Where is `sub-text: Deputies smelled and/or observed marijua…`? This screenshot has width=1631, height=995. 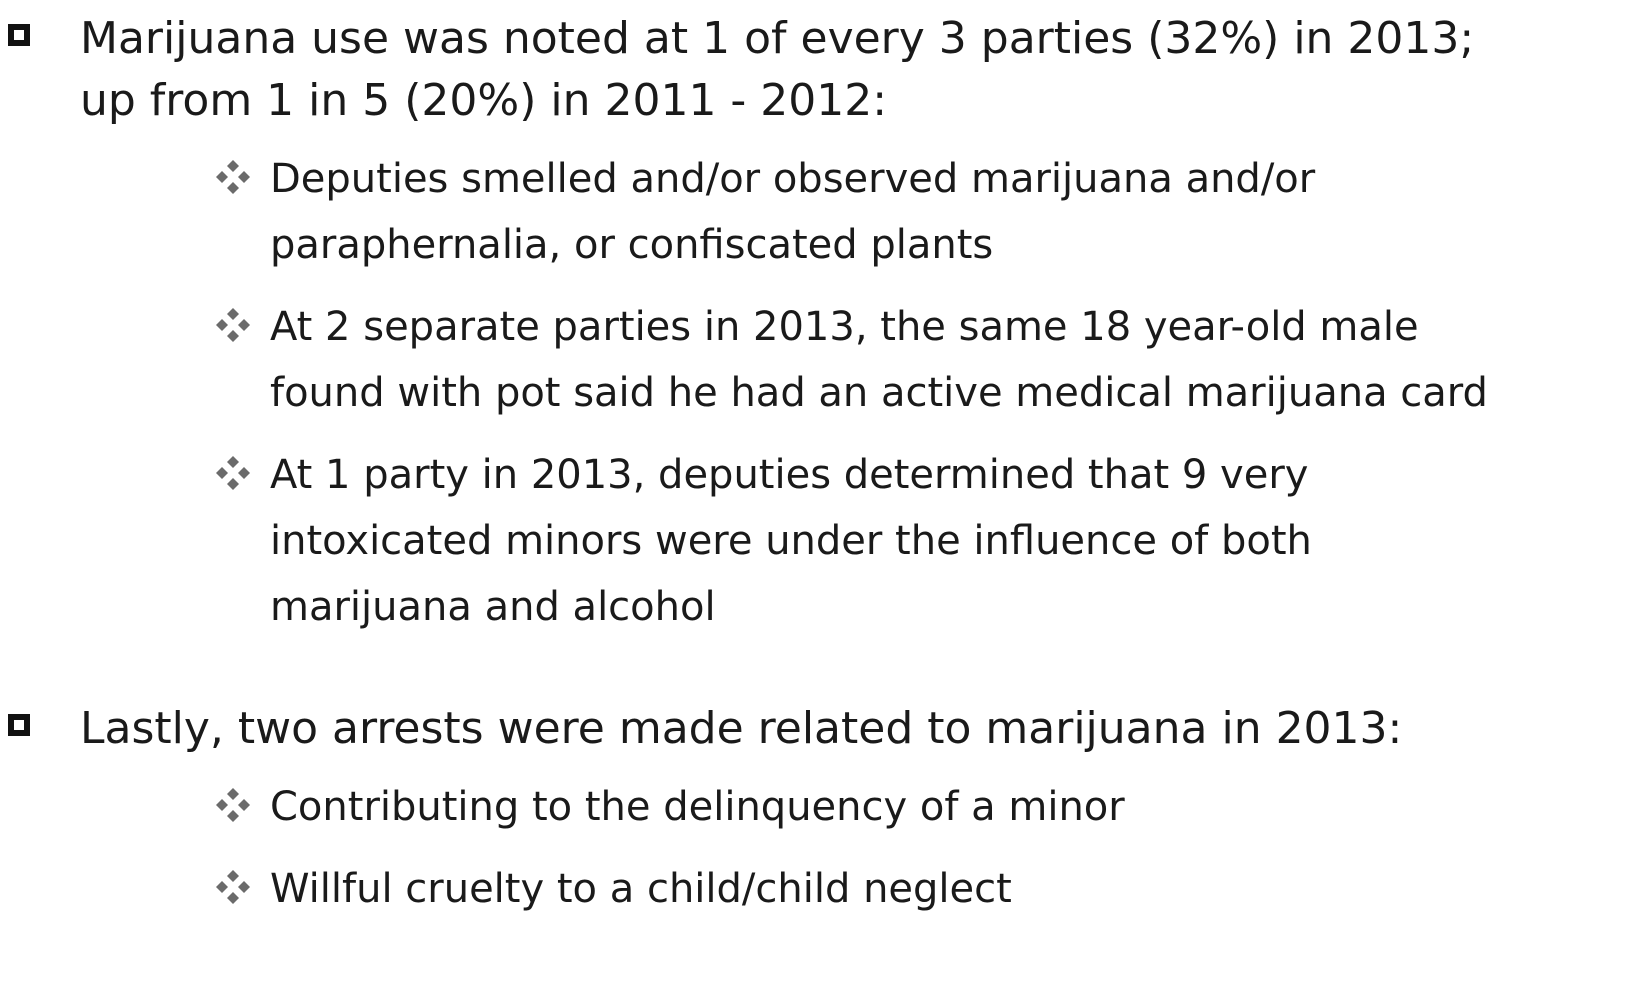
sub-text: Deputies smelled and/or observed marijua… is located at coordinates (793, 179).